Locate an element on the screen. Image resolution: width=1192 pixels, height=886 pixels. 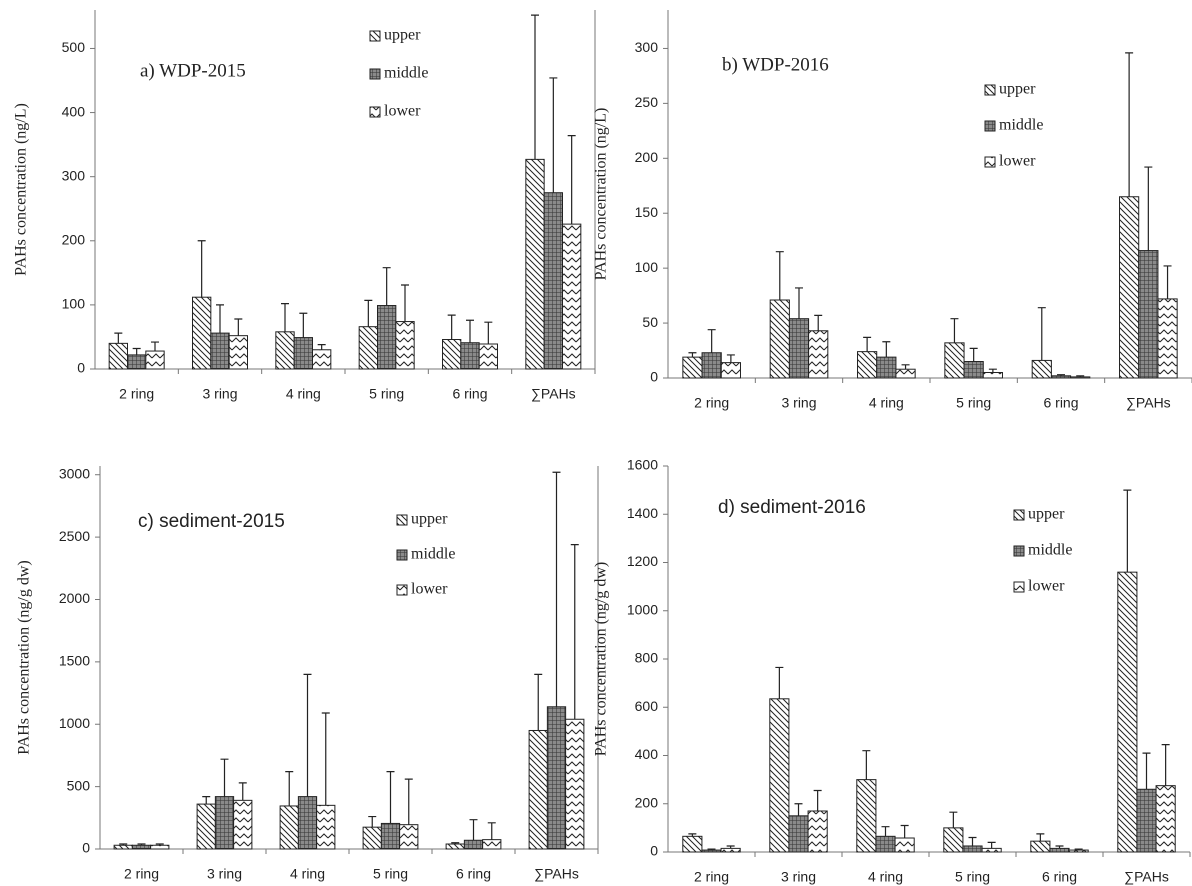
y-tick-label: 1200 is located at coordinates (642, 561).